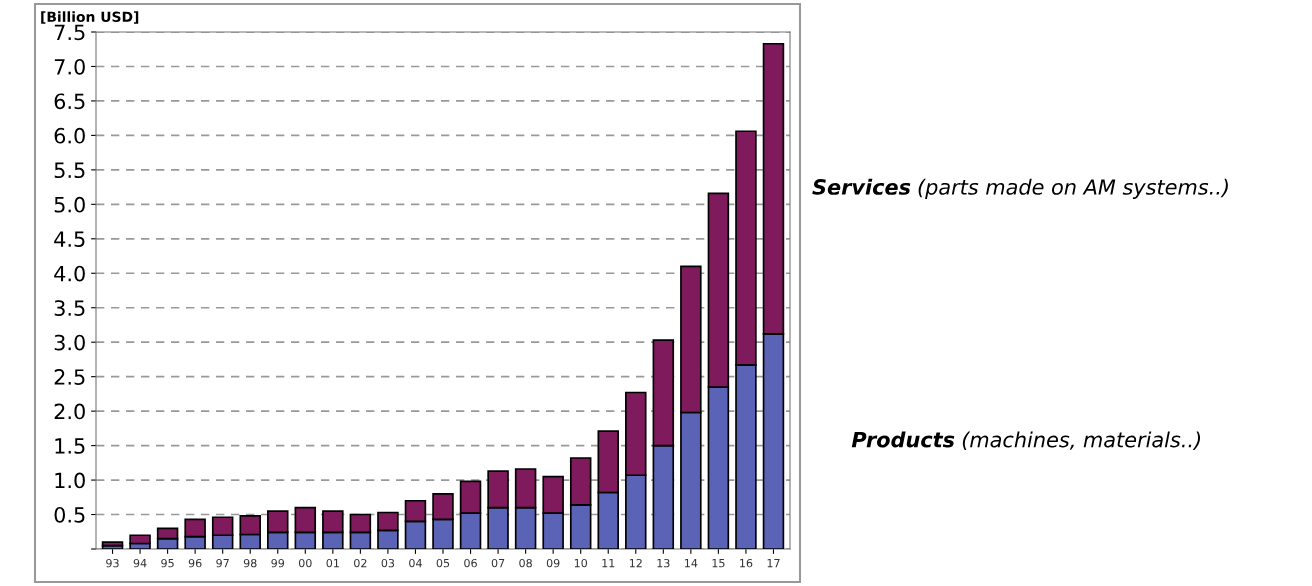 The width and height of the screenshot is (1312, 586). I want to click on x-tick-label: 02, so click(360, 563).